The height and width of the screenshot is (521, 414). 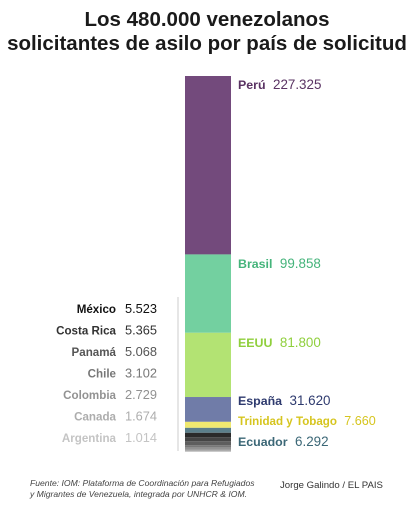 I want to click on segment-name-8: Panamá, so click(x=94, y=352).